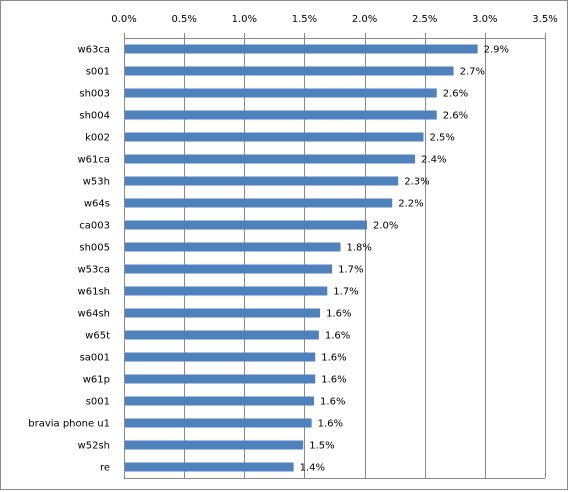 Image resolution: width=570 pixels, height=492 pixels. I want to click on x-tick-label: 2.0%, so click(364, 19).